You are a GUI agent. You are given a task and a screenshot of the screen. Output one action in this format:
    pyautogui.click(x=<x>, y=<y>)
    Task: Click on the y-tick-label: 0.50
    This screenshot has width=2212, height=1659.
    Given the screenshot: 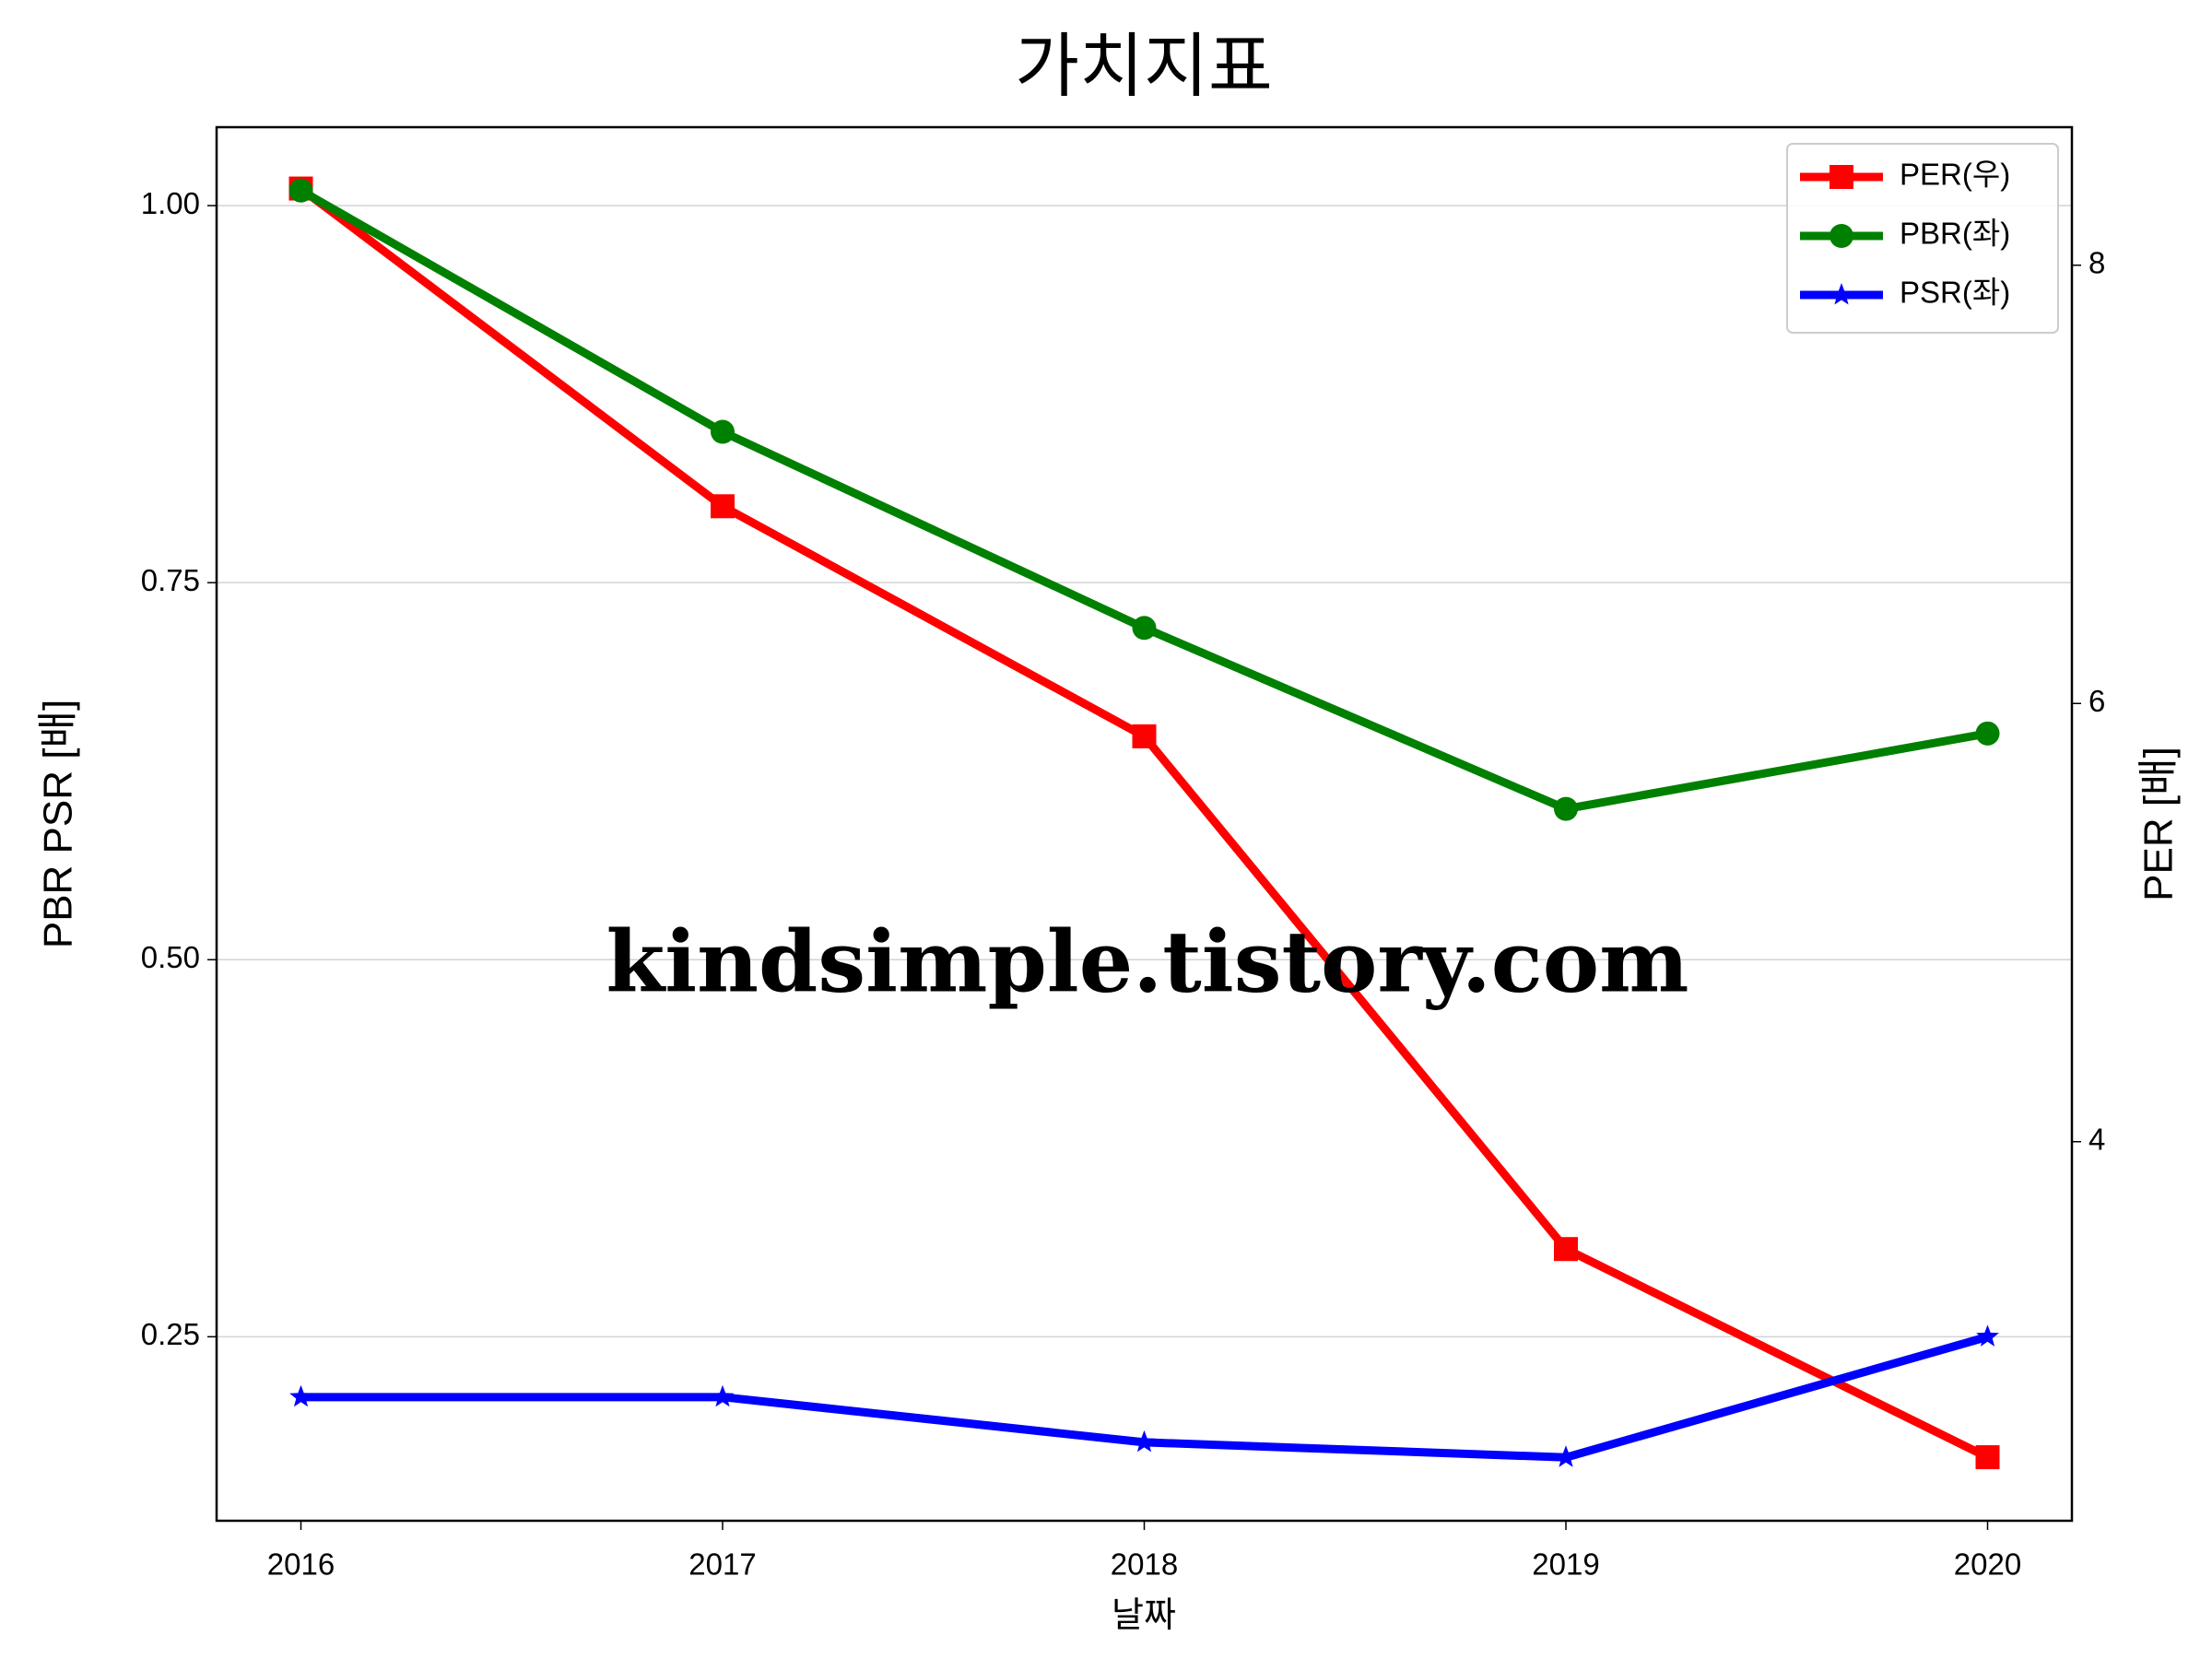 What is the action you would take?
    pyautogui.click(x=170, y=957)
    